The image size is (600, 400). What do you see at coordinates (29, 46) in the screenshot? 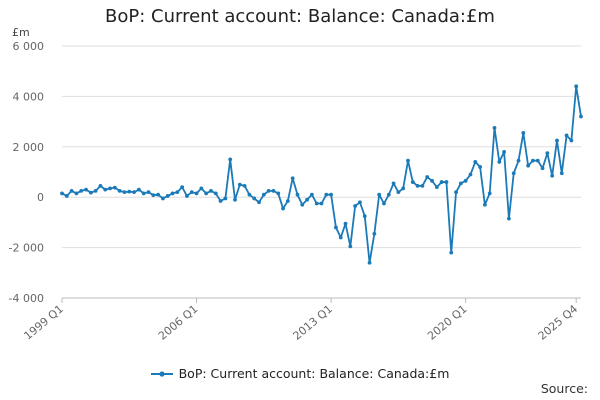
I see `y-tick-label: 6 000` at bounding box center [29, 46].